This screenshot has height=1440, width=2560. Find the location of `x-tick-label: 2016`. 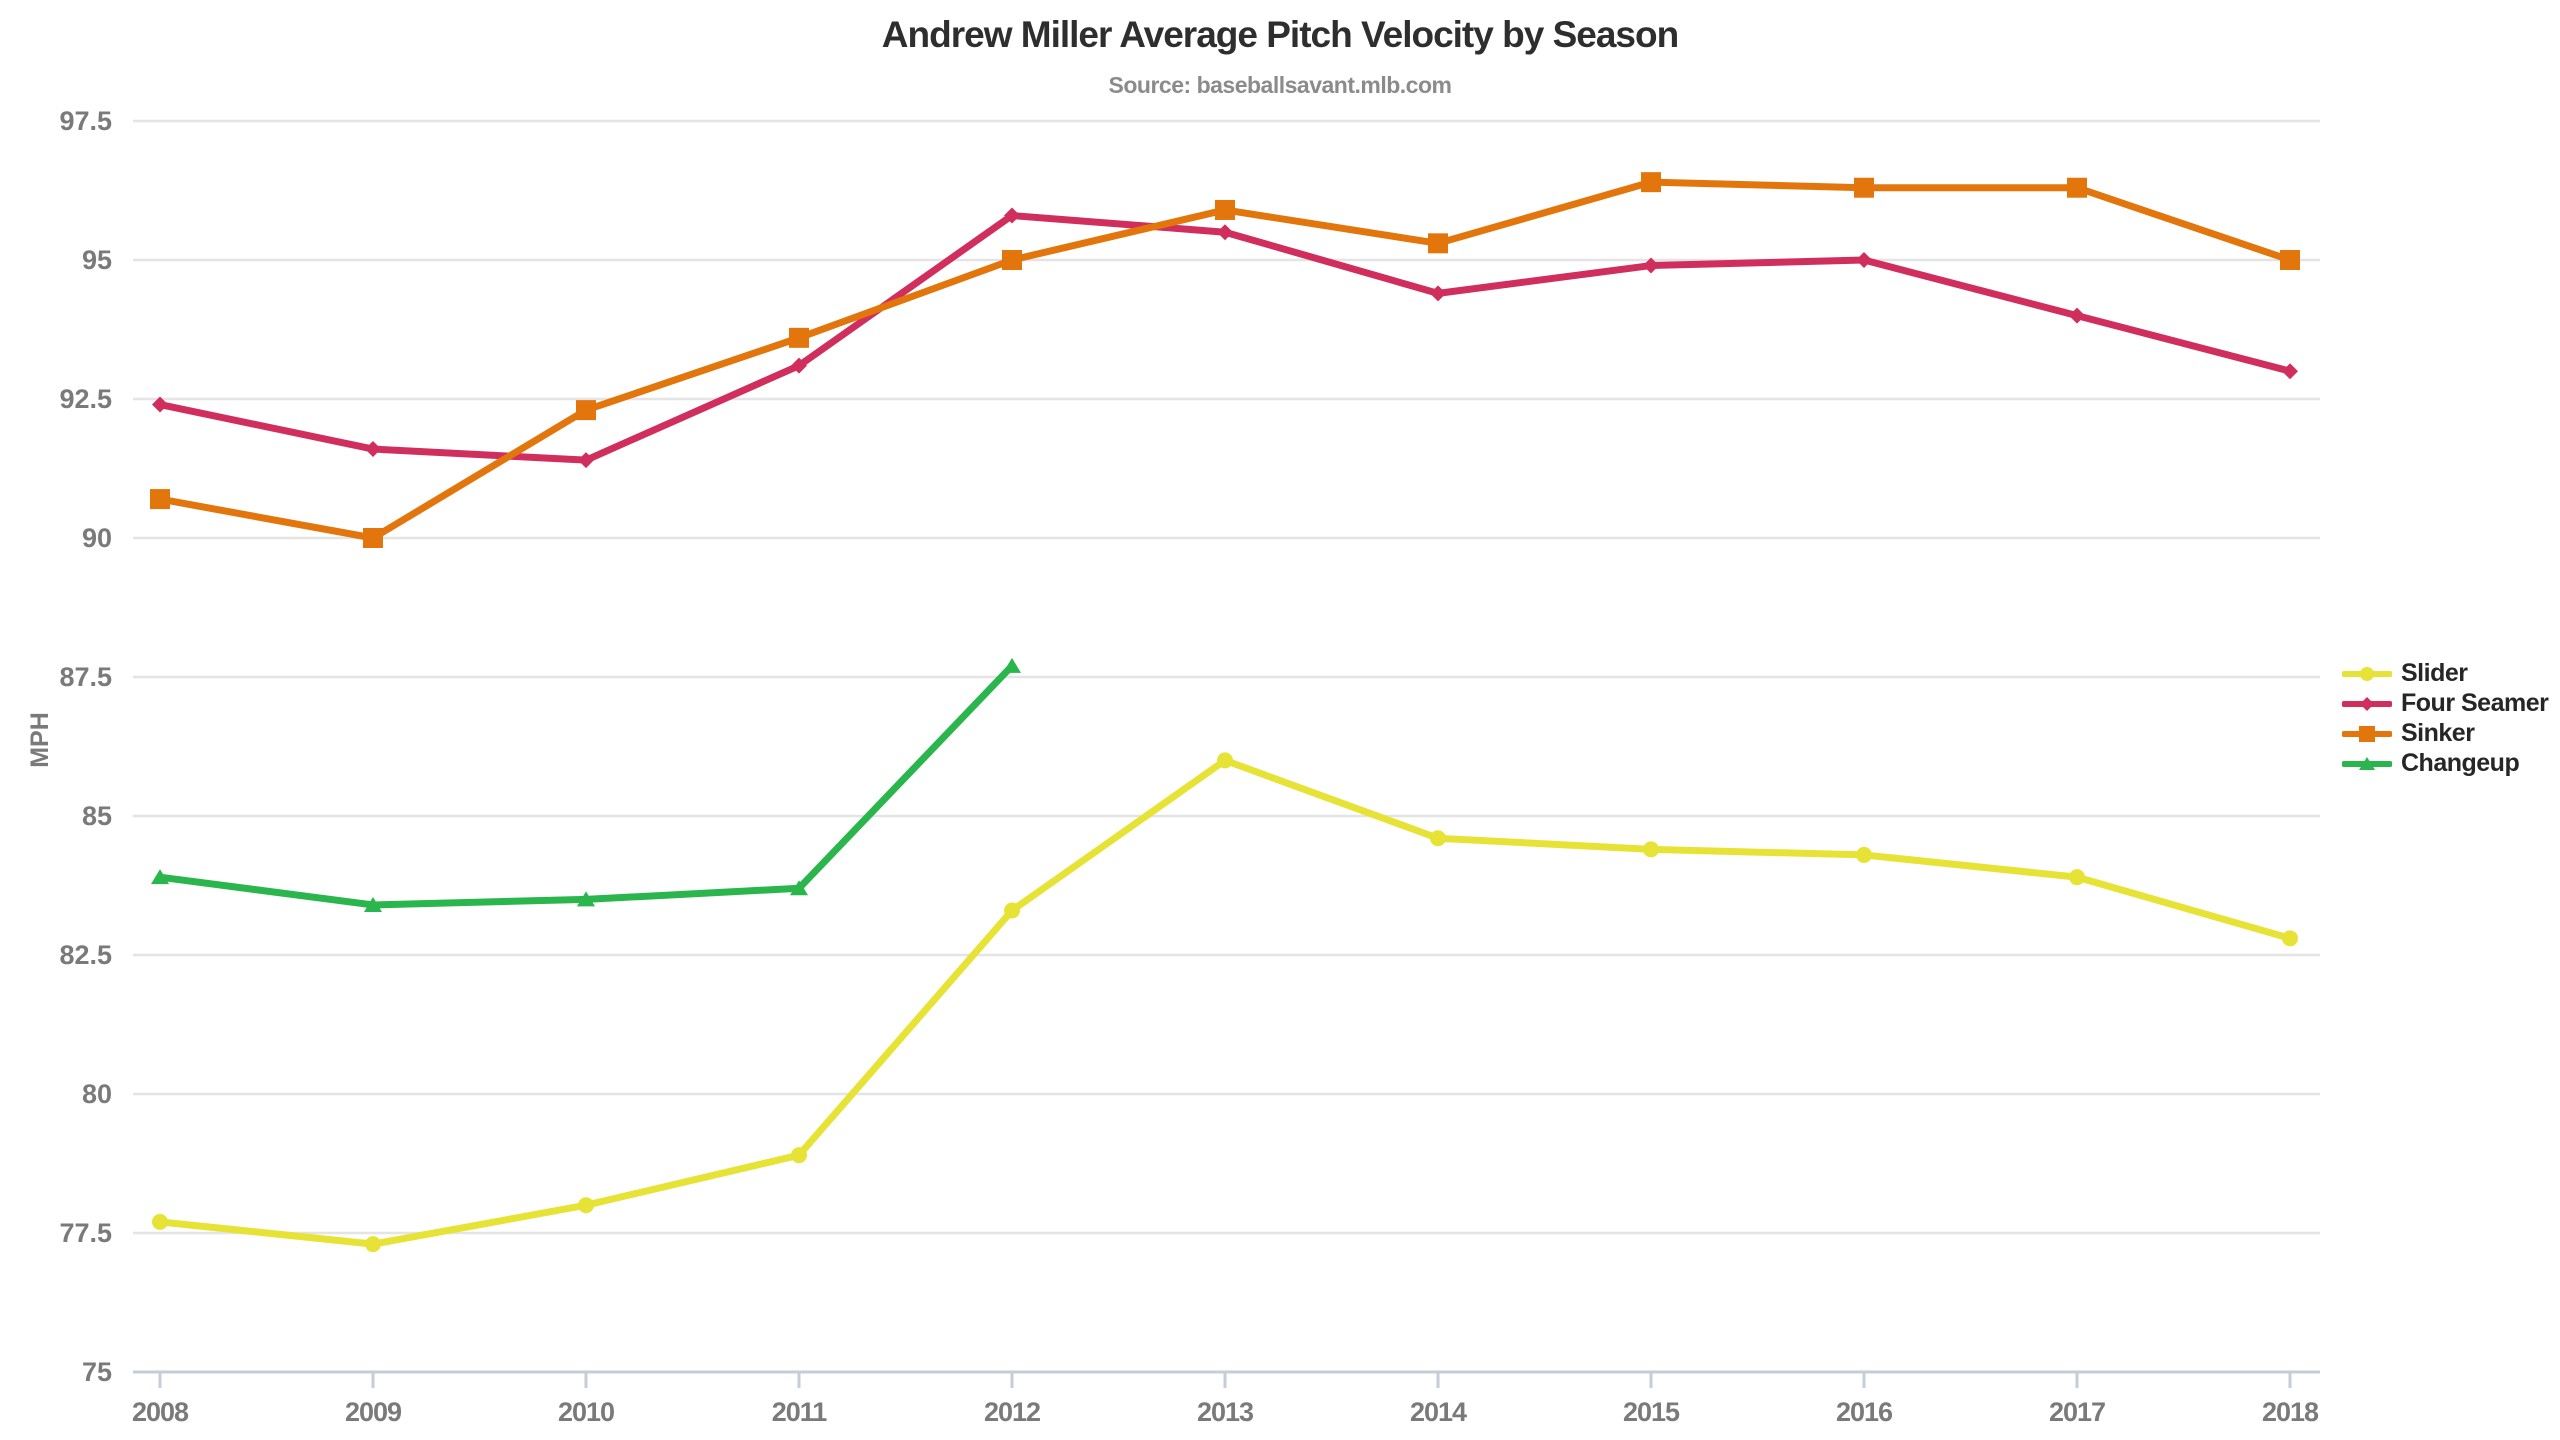

x-tick-label: 2016 is located at coordinates (1864, 1412).